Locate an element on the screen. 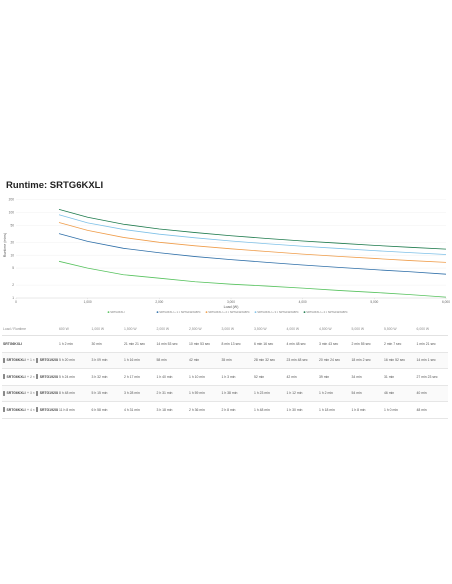 Image resolution: width=452 pixels, height=584 pixels. table-header-load: 3,000 W is located at coordinates (236, 329).